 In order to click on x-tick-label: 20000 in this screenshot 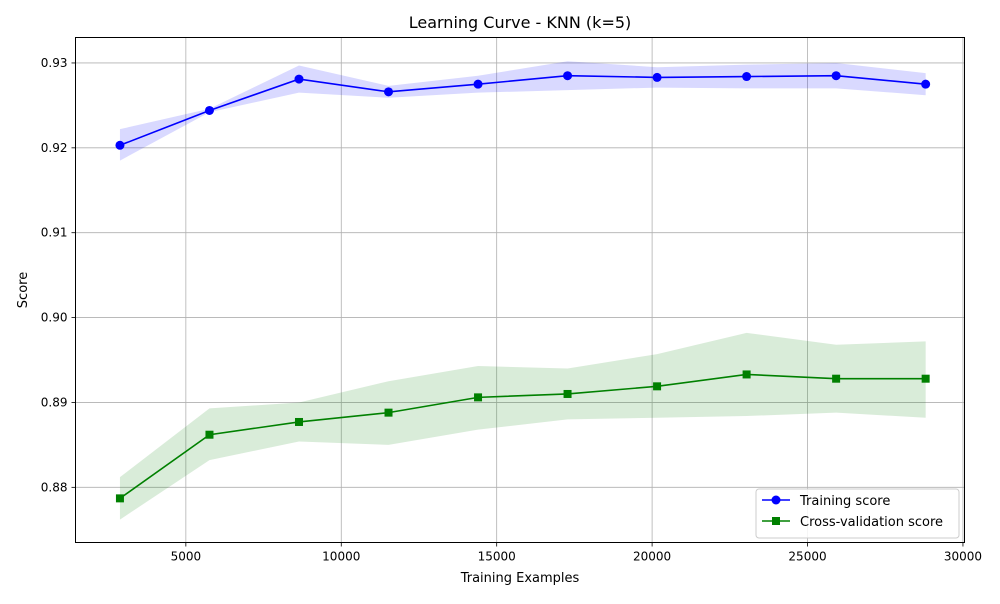, I will do `click(652, 557)`.